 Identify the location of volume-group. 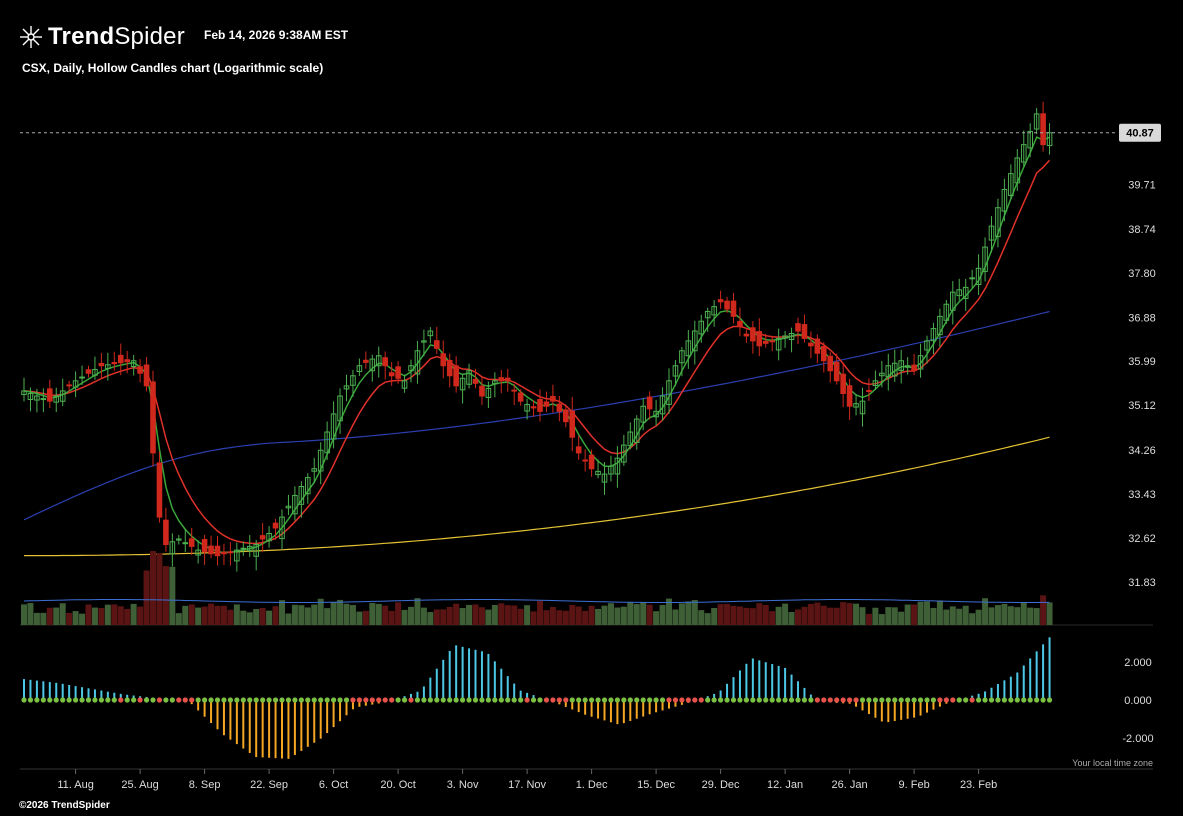
(537, 588).